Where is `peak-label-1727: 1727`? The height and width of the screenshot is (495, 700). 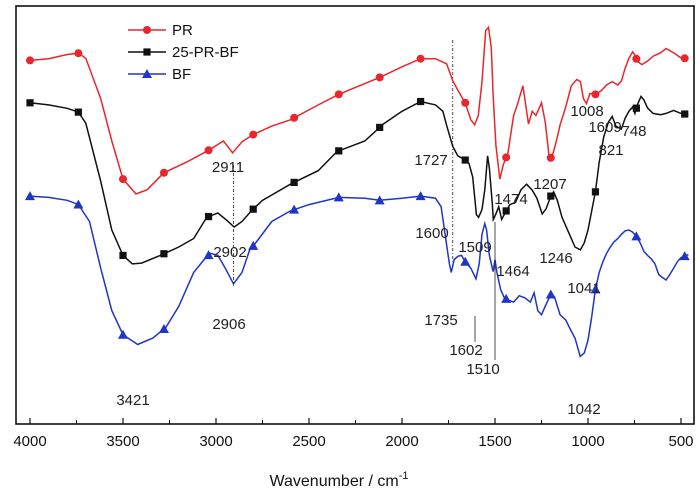
peak-label-1727: 1727 is located at coordinates (430, 160).